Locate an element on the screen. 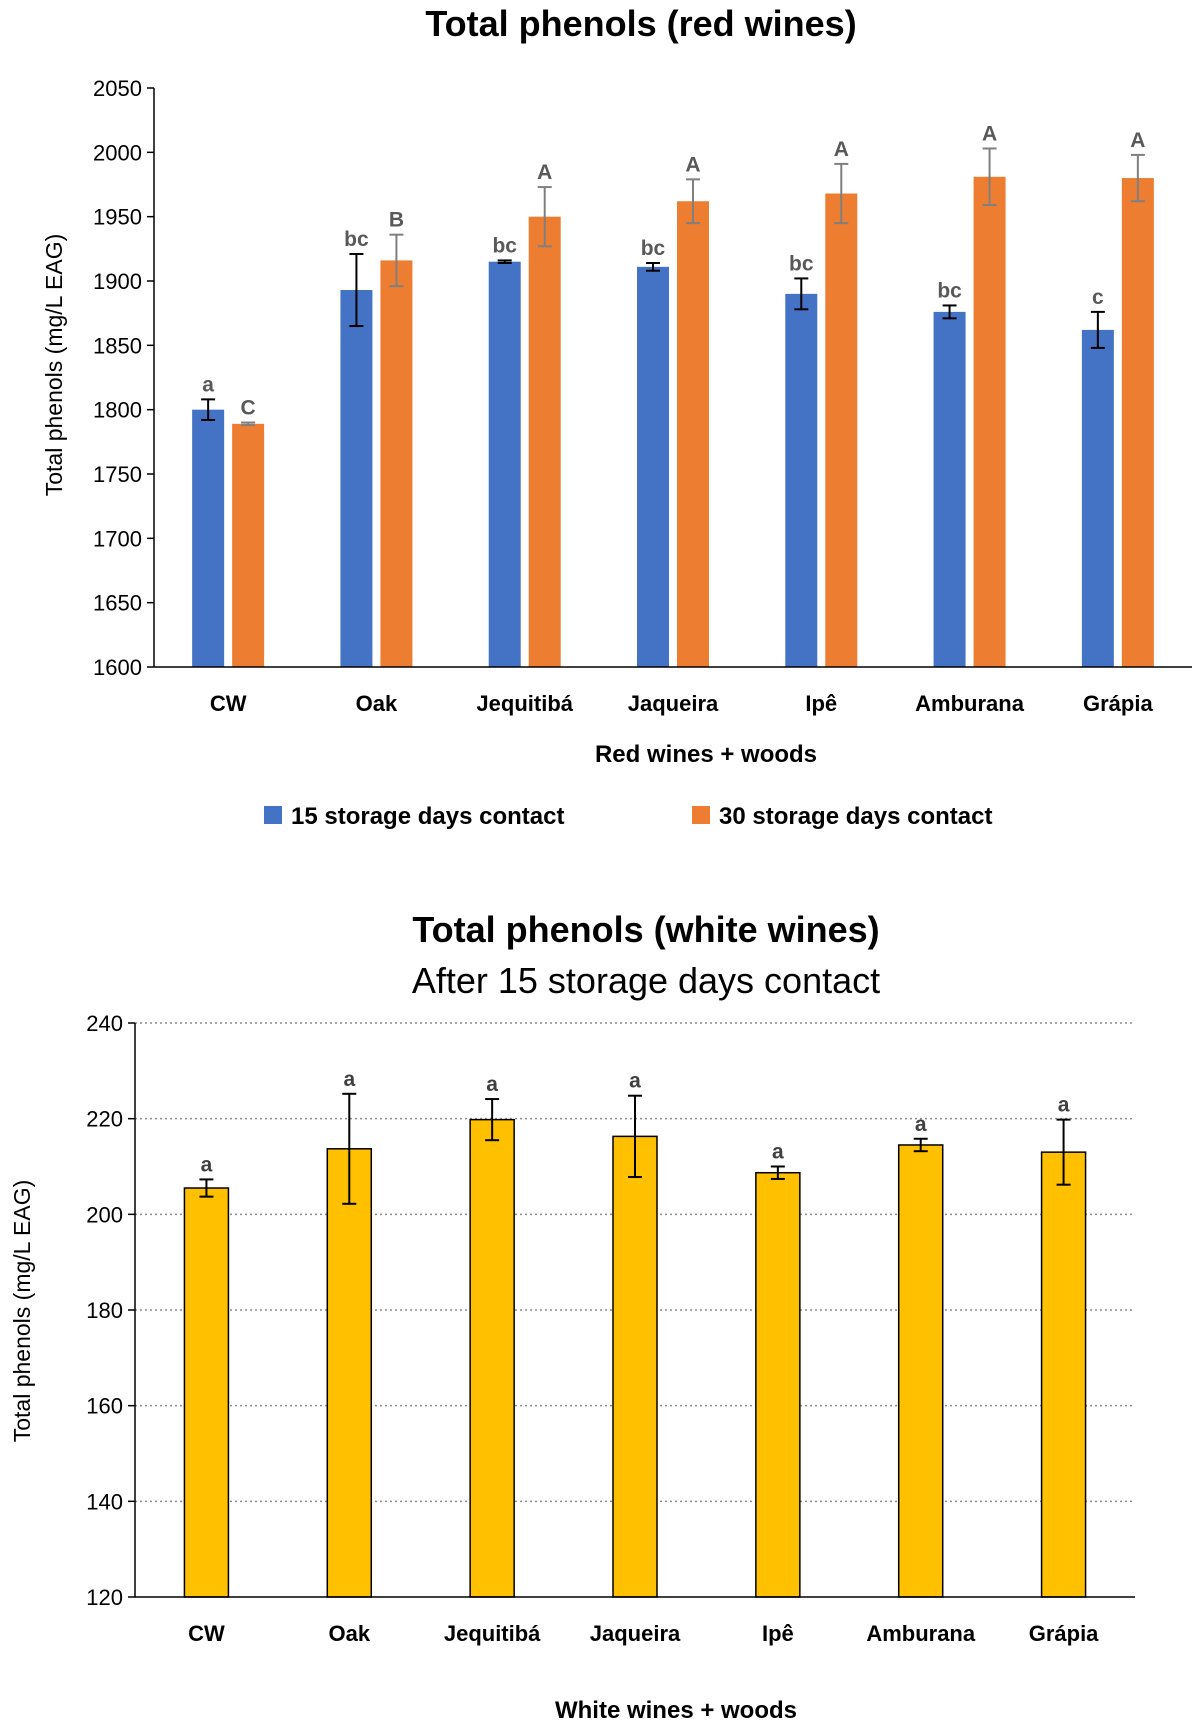 The height and width of the screenshot is (1727, 1200). bar-grapia-30-days is located at coordinates (1137, 423).